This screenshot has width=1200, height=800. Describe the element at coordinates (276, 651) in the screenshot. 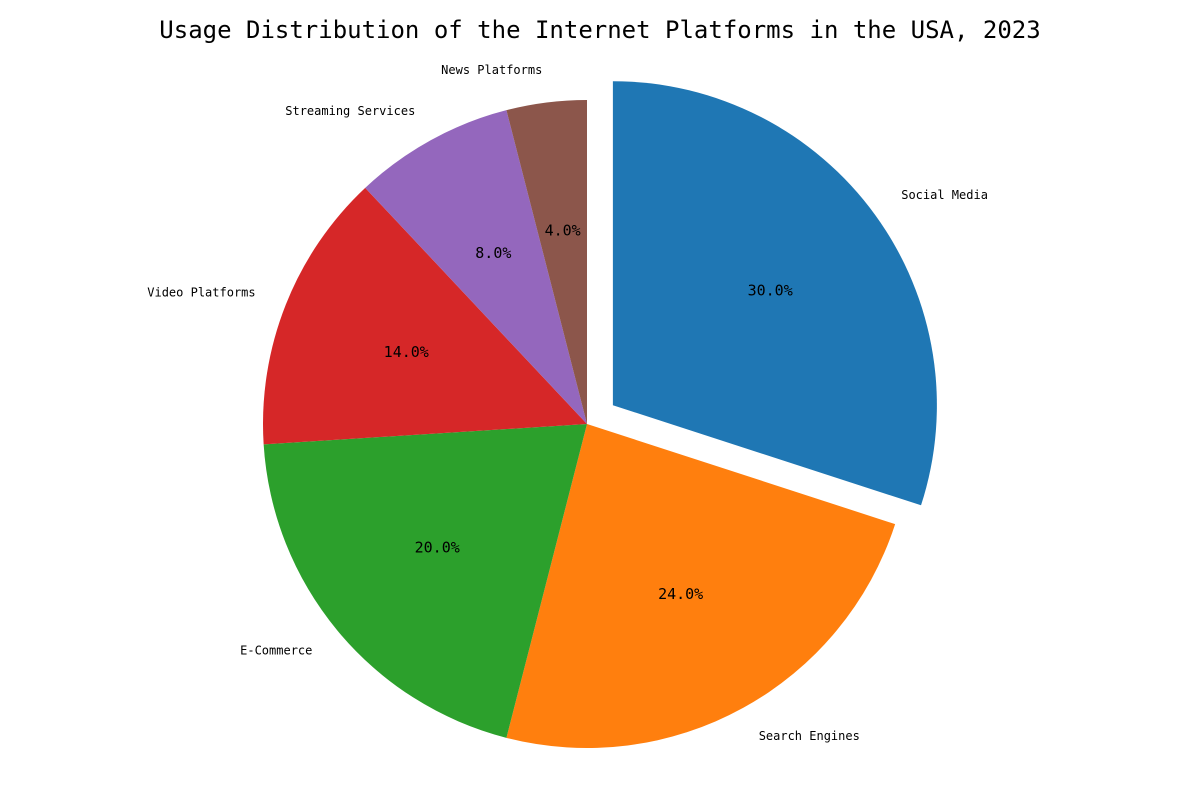

I see `pie-slice-label: E-Commerce` at that location.